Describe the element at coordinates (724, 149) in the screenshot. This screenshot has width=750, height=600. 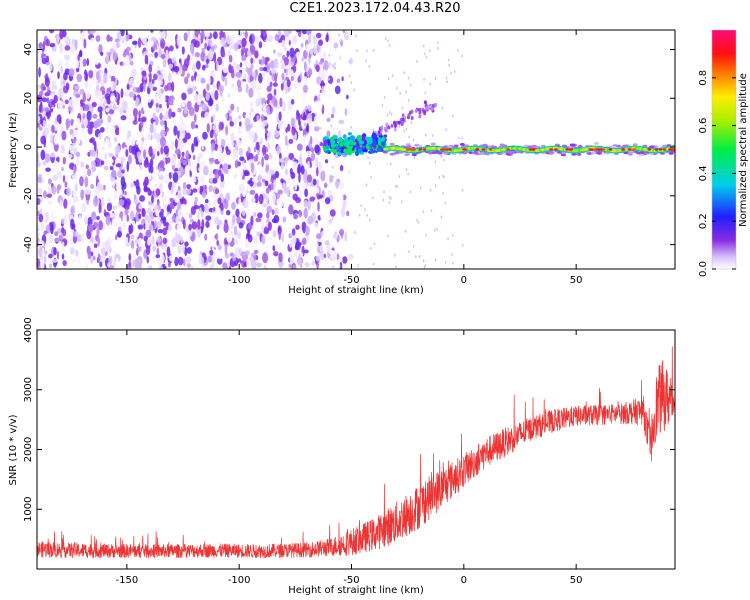
I see `colorbar-frame` at that location.